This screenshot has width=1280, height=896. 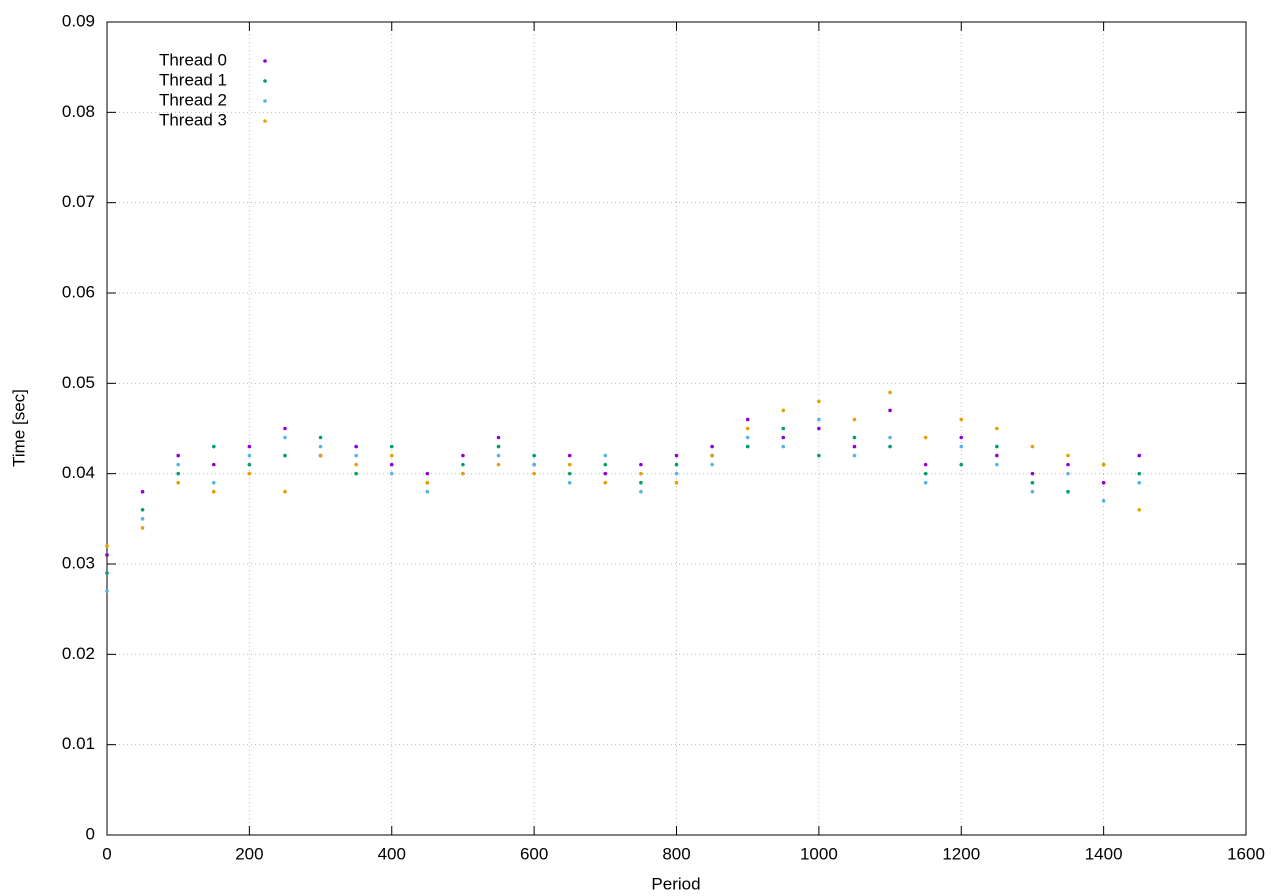 I want to click on y-tick-label: 0.07, so click(x=78, y=201).